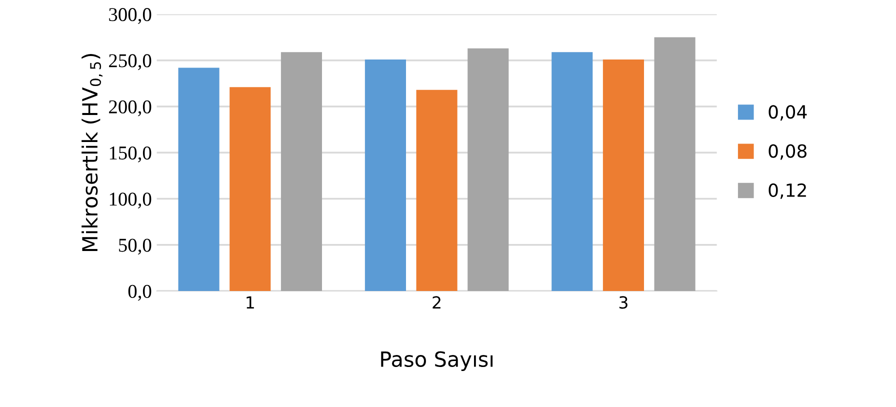 The width and height of the screenshot is (896, 407). What do you see at coordinates (140, 292) in the screenshot?
I see `y-tick-label: 0,0` at bounding box center [140, 292].